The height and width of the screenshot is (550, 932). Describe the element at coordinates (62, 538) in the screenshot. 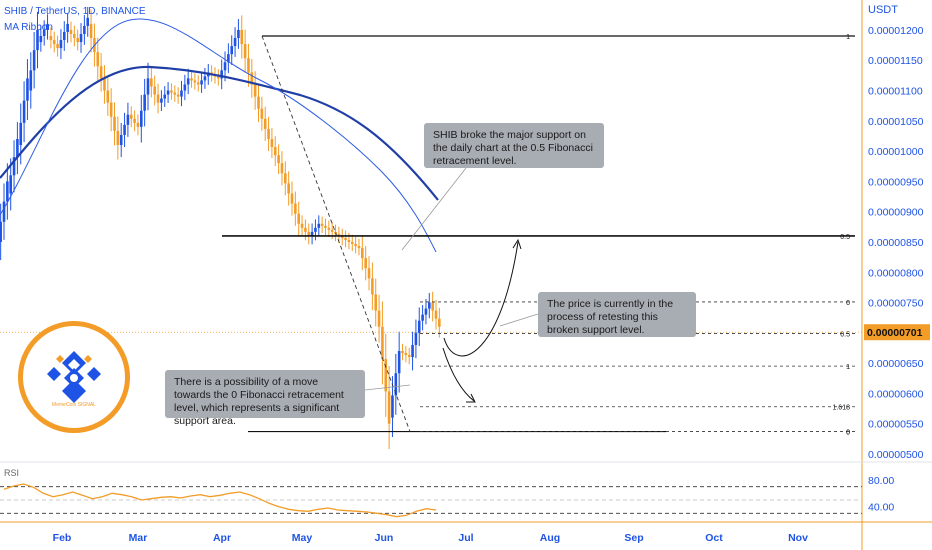

I see `x-tick-label: Feb` at that location.